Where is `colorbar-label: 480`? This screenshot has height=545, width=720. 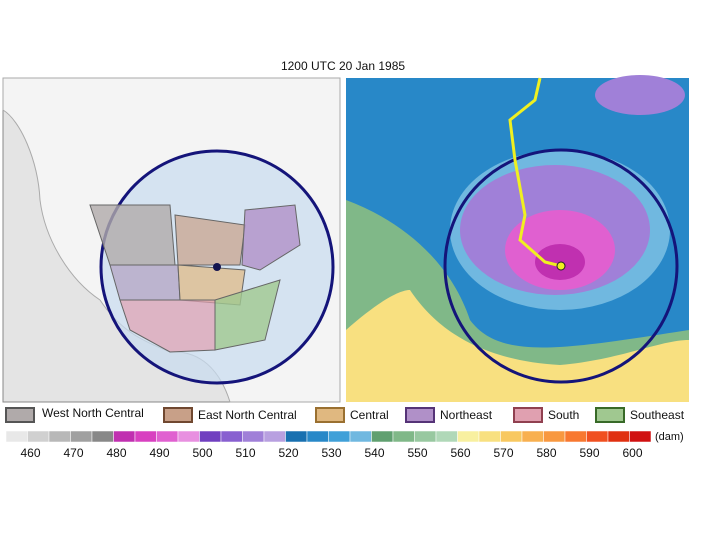
colorbar-label: 480 is located at coordinates (116, 453).